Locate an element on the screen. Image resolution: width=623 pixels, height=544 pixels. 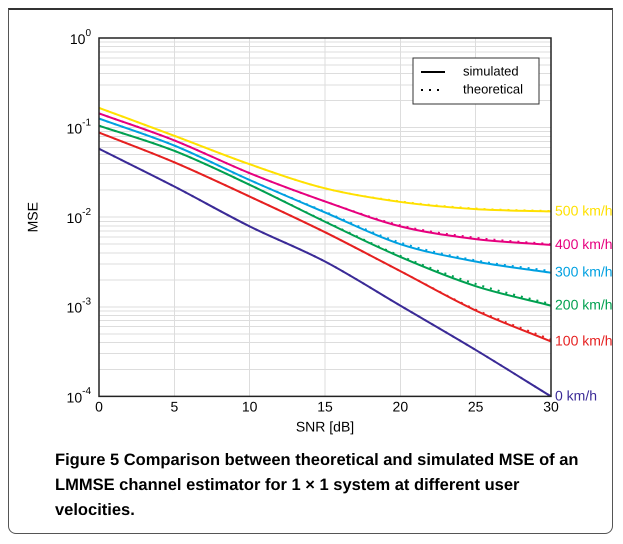
x-tick-label: 0 is located at coordinates (99, 406).